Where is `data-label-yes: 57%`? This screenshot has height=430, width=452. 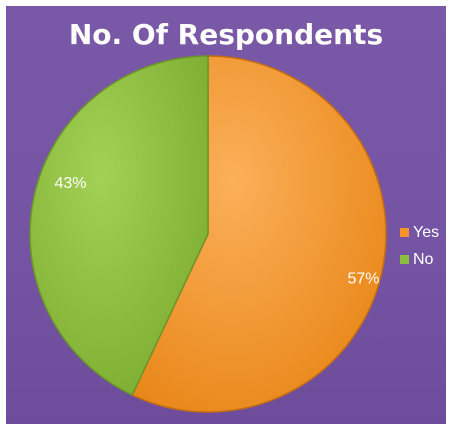 data-label-yes: 57% is located at coordinates (363, 279).